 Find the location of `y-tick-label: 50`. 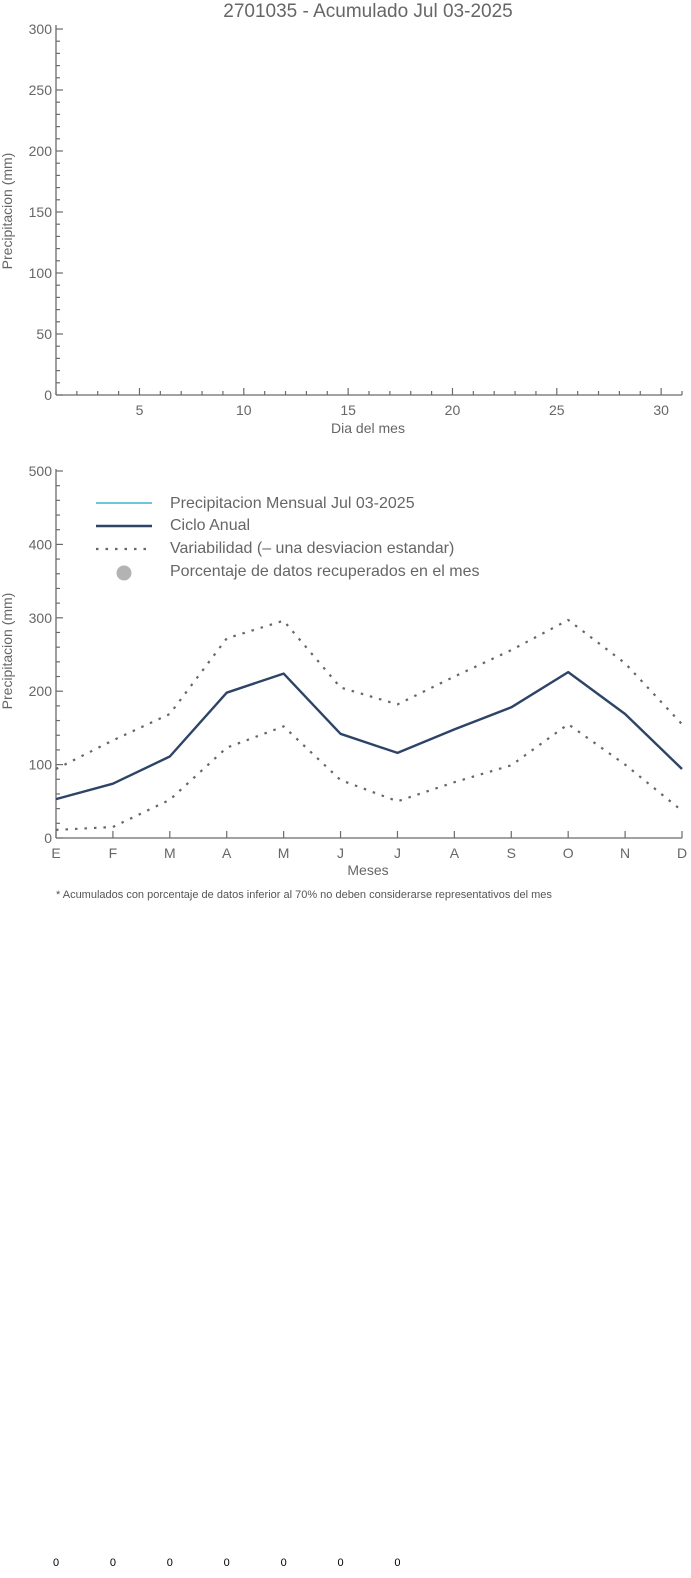

y-tick-label: 50 is located at coordinates (44, 334).